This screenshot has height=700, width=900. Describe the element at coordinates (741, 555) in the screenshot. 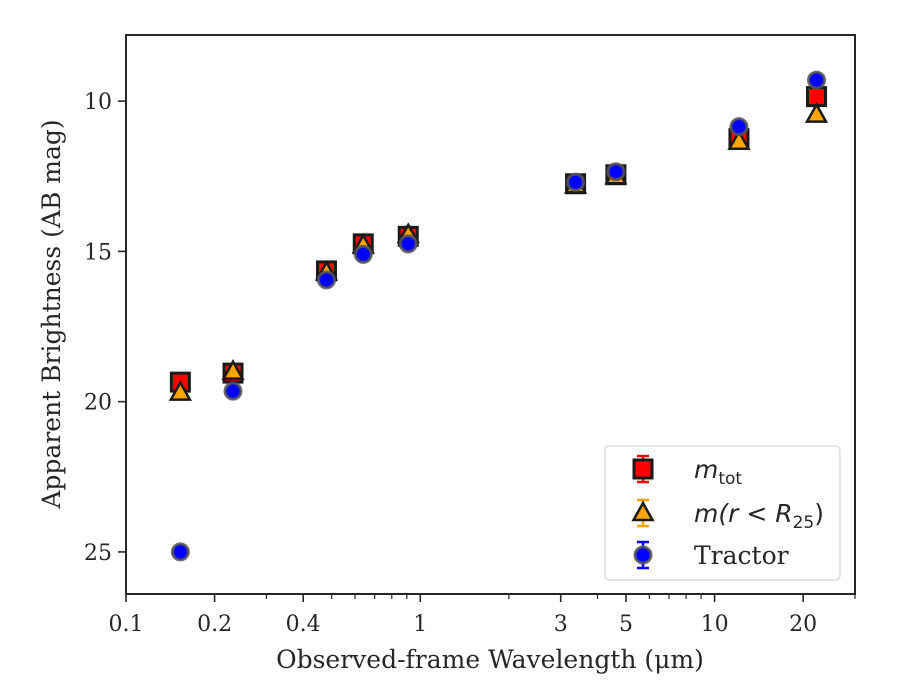

I see `legend-label: Tractor` at that location.